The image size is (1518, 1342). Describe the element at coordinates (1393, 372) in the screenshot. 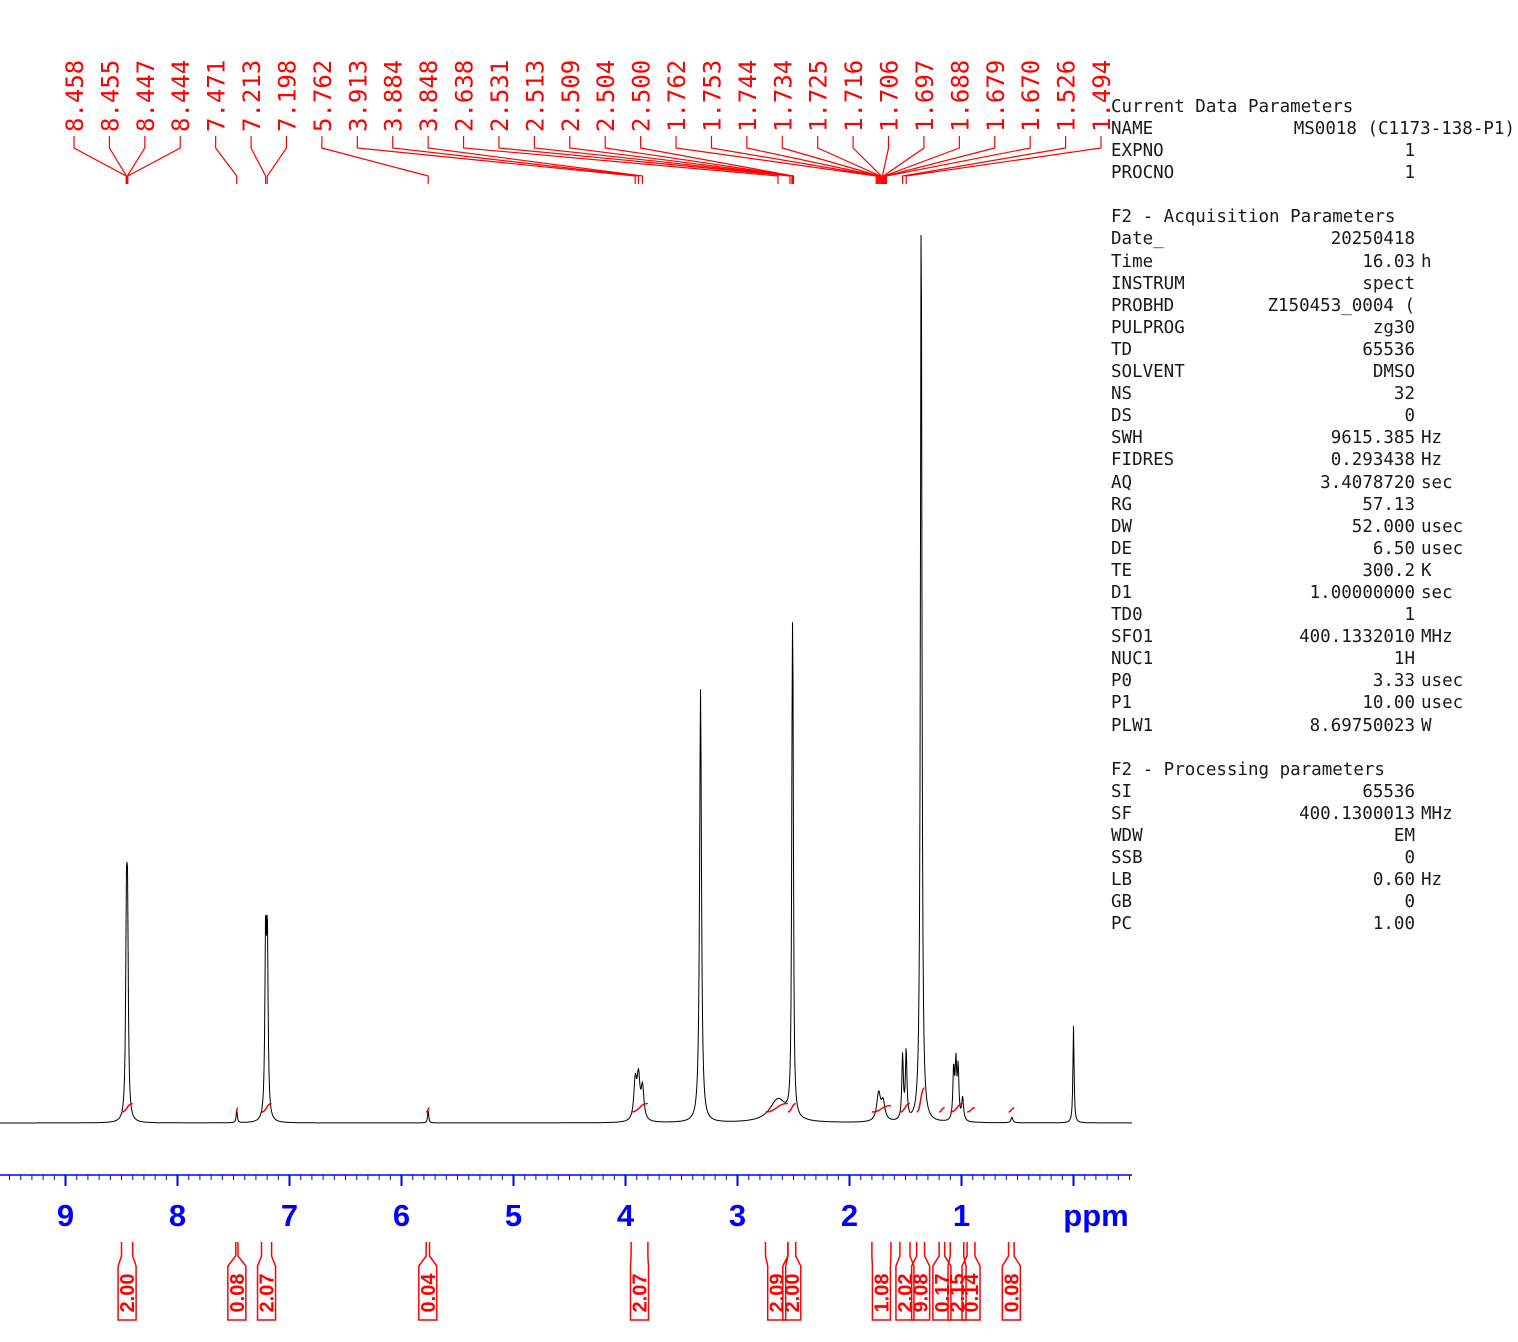

I see `param-value: DMSO` at that location.